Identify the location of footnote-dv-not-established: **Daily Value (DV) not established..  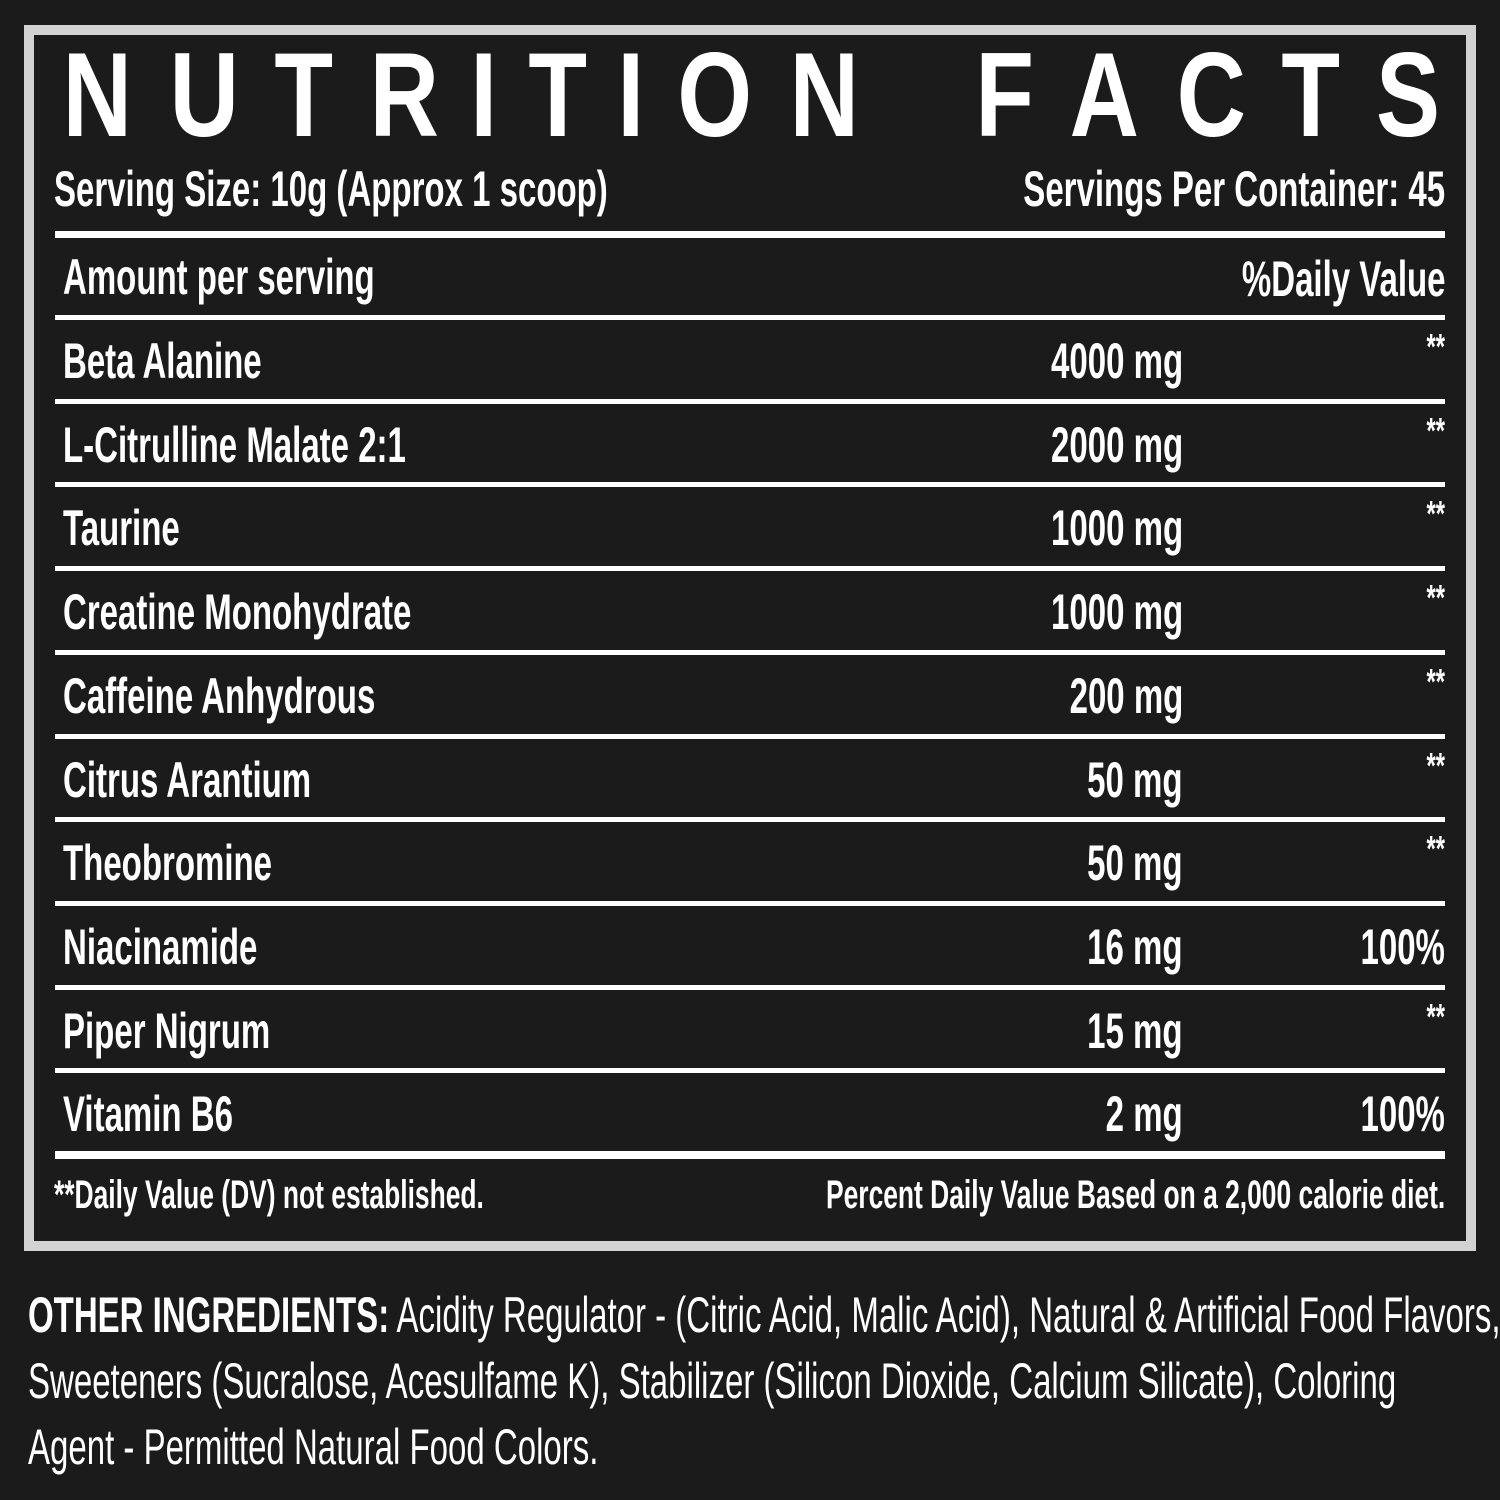
(269, 1195).